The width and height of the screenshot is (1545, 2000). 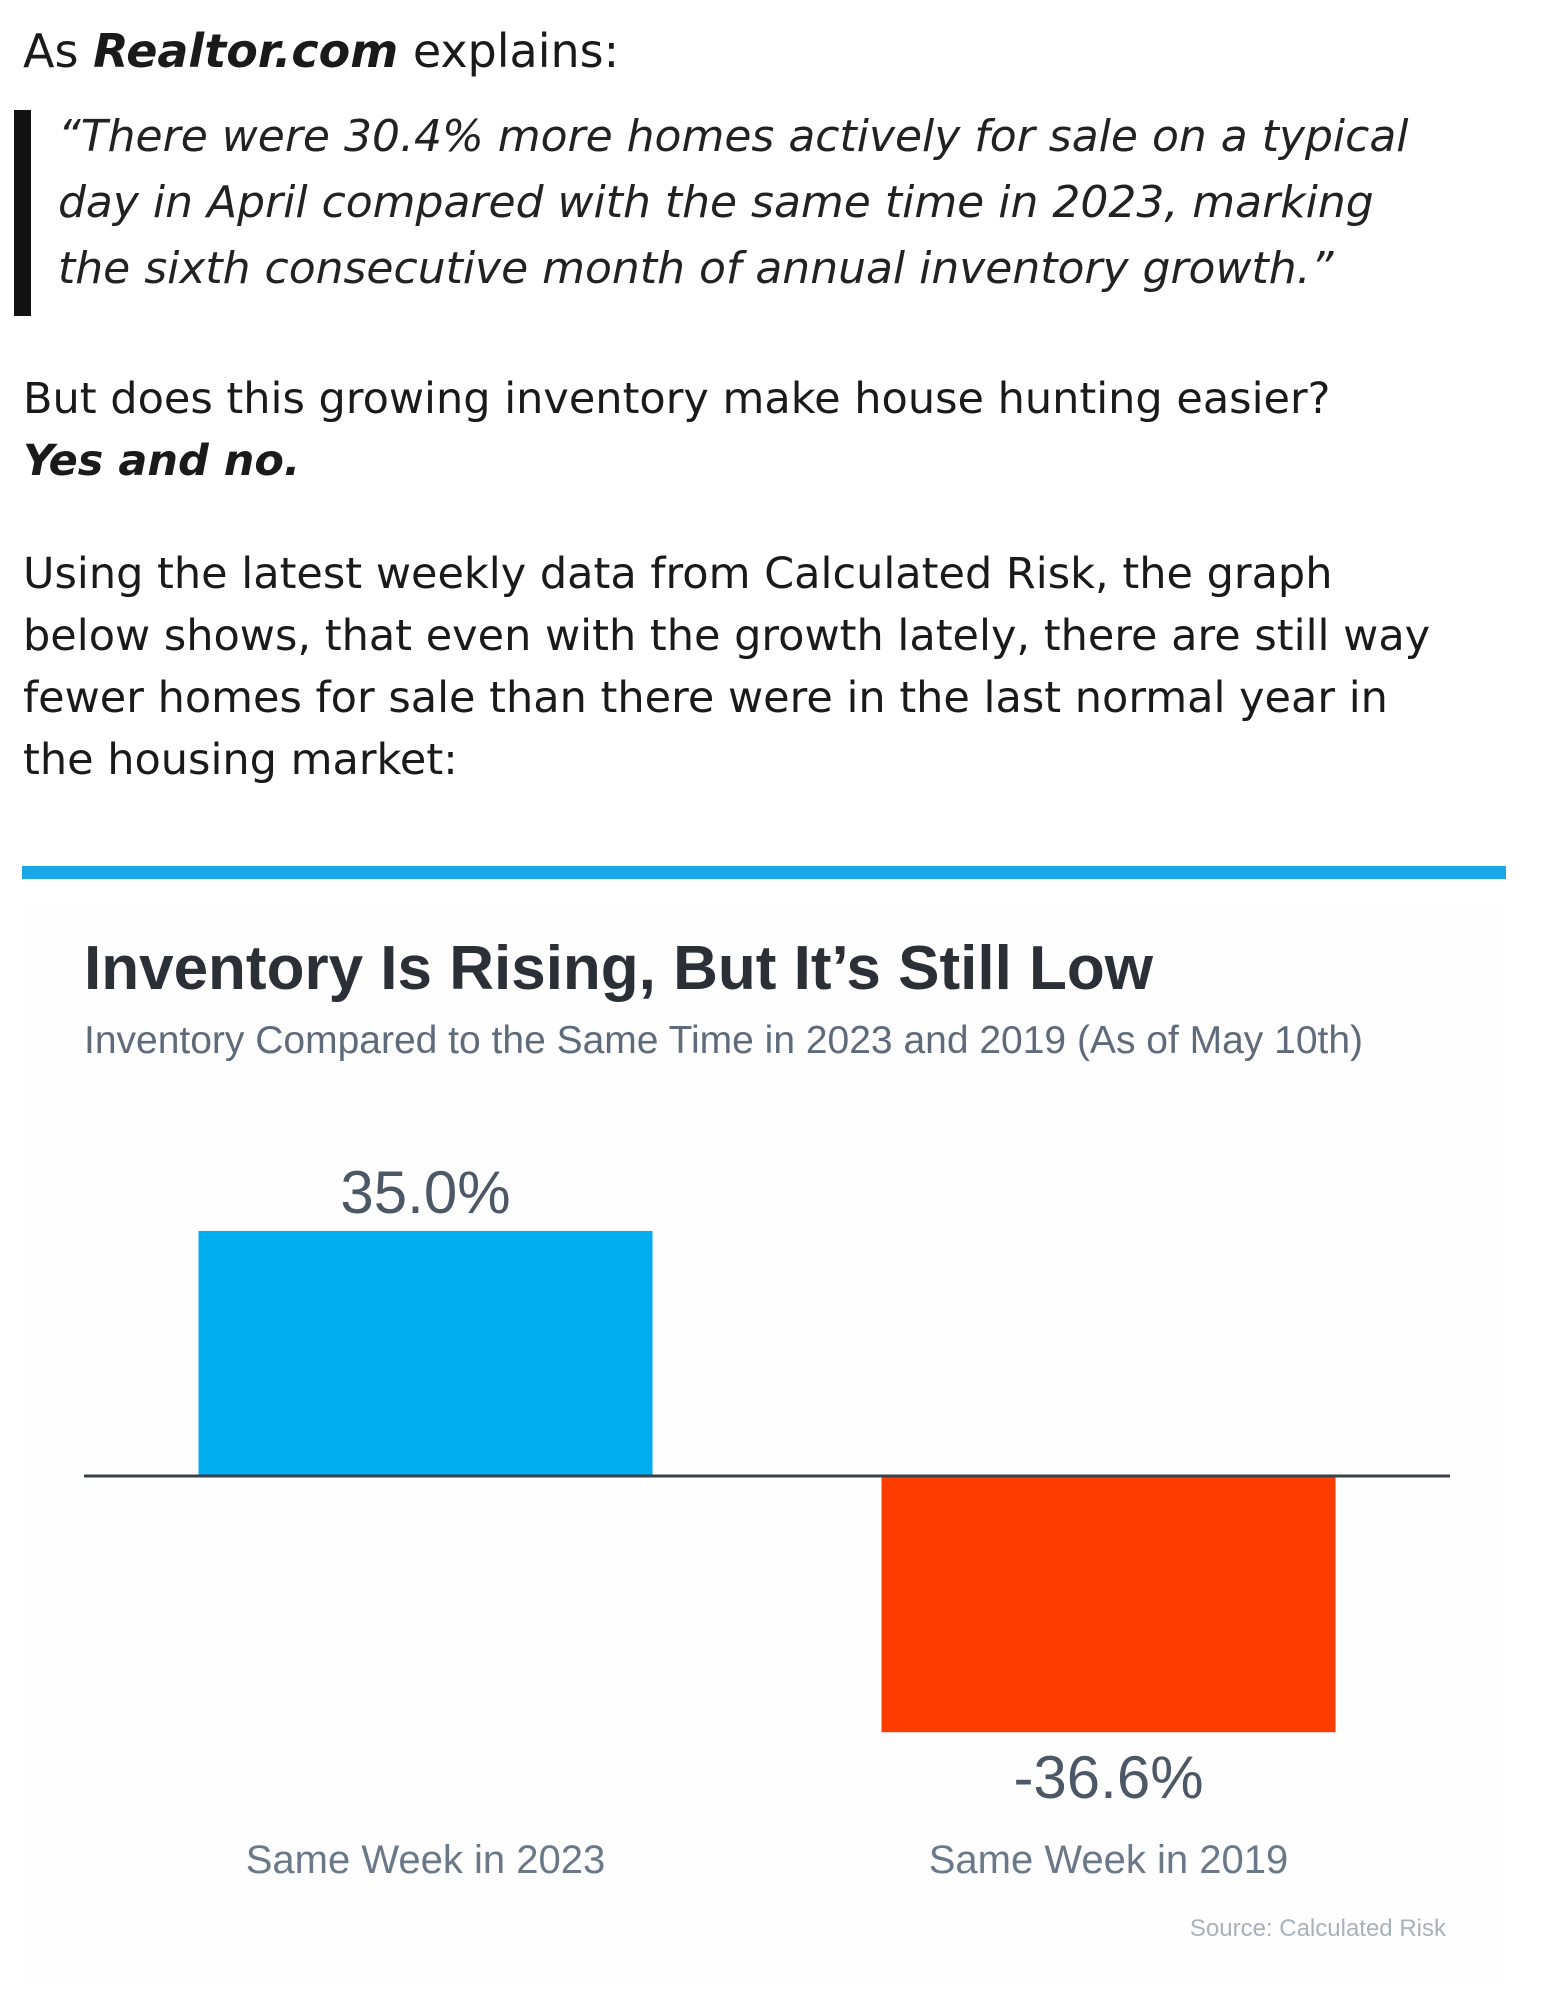 I want to click on quote-bar, so click(x=22, y=213).